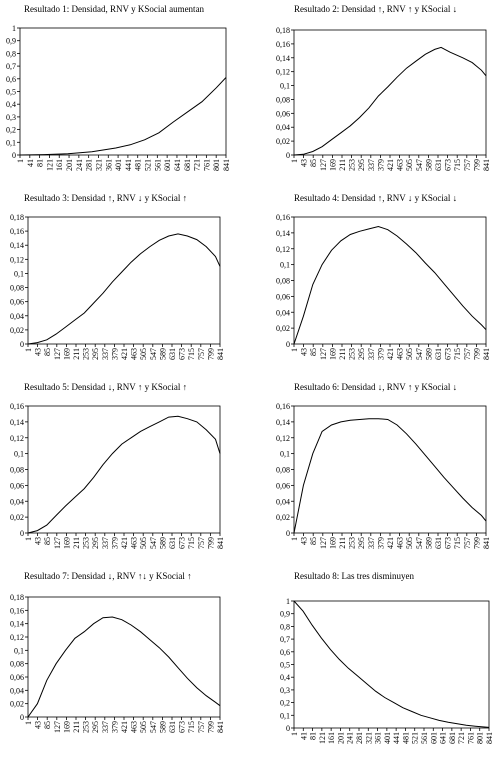 This screenshot has width=504, height=757. What do you see at coordinates (40, 163) in the screenshot?
I see `x-tick-label: 81` at bounding box center [40, 163].